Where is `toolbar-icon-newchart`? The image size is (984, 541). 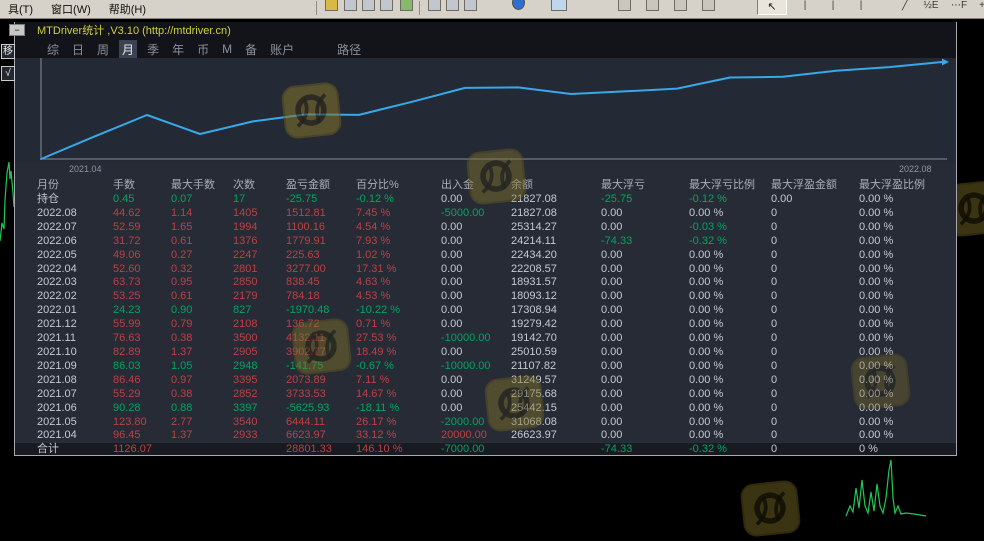 toolbar-icon-newchart is located at coordinates (559, 5).